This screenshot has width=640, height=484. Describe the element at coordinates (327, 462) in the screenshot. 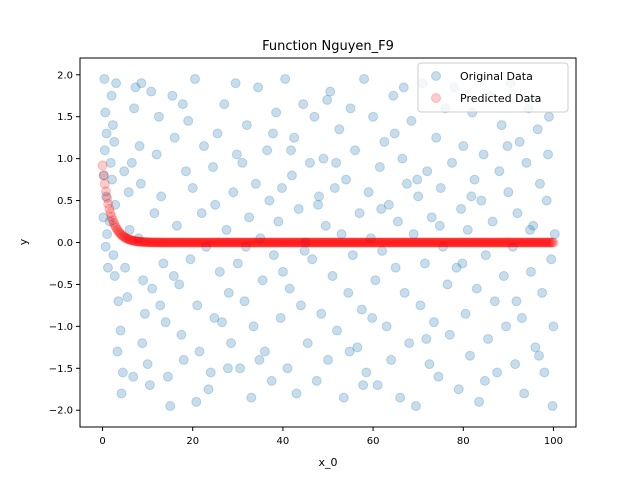

I see `x-axis-label: x_0` at that location.